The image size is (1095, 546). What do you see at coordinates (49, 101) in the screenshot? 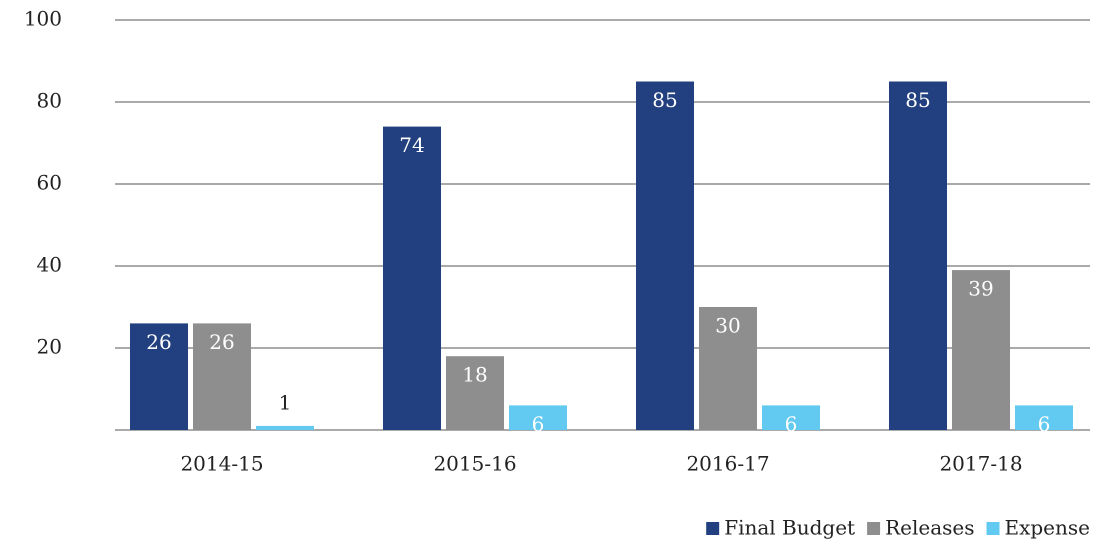
I see `y-tick-label: 80` at bounding box center [49, 101].